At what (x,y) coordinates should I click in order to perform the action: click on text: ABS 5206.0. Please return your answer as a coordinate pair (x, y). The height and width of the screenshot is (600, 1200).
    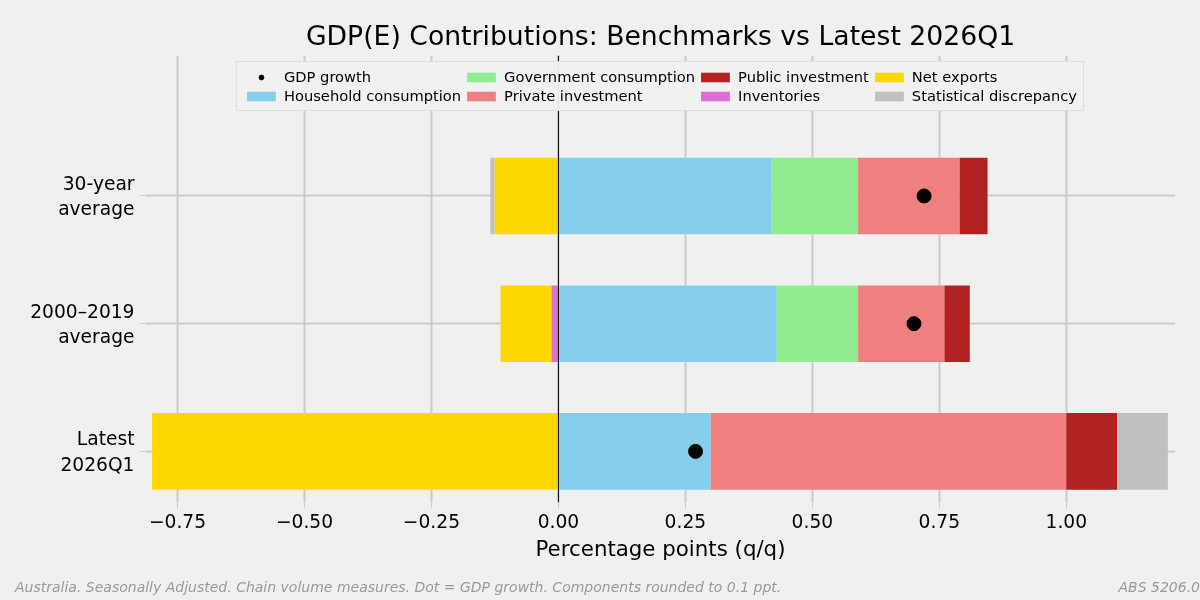
    Looking at the image, I should click on (1159, 587).